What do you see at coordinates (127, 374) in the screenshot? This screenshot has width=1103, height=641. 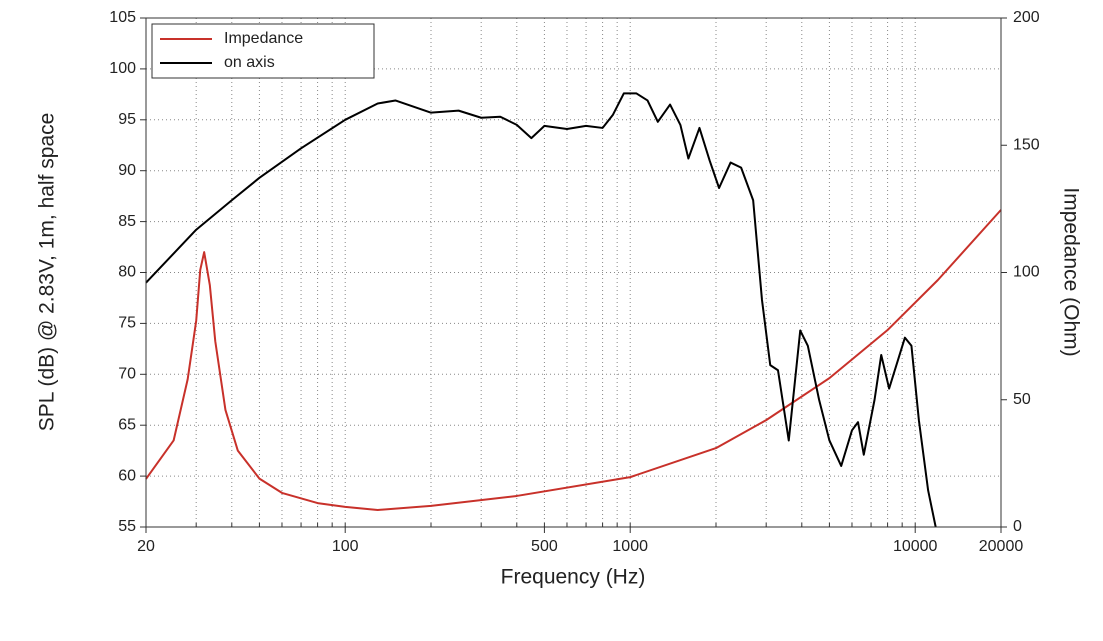 I see `y-tick-label: 70` at bounding box center [127, 374].